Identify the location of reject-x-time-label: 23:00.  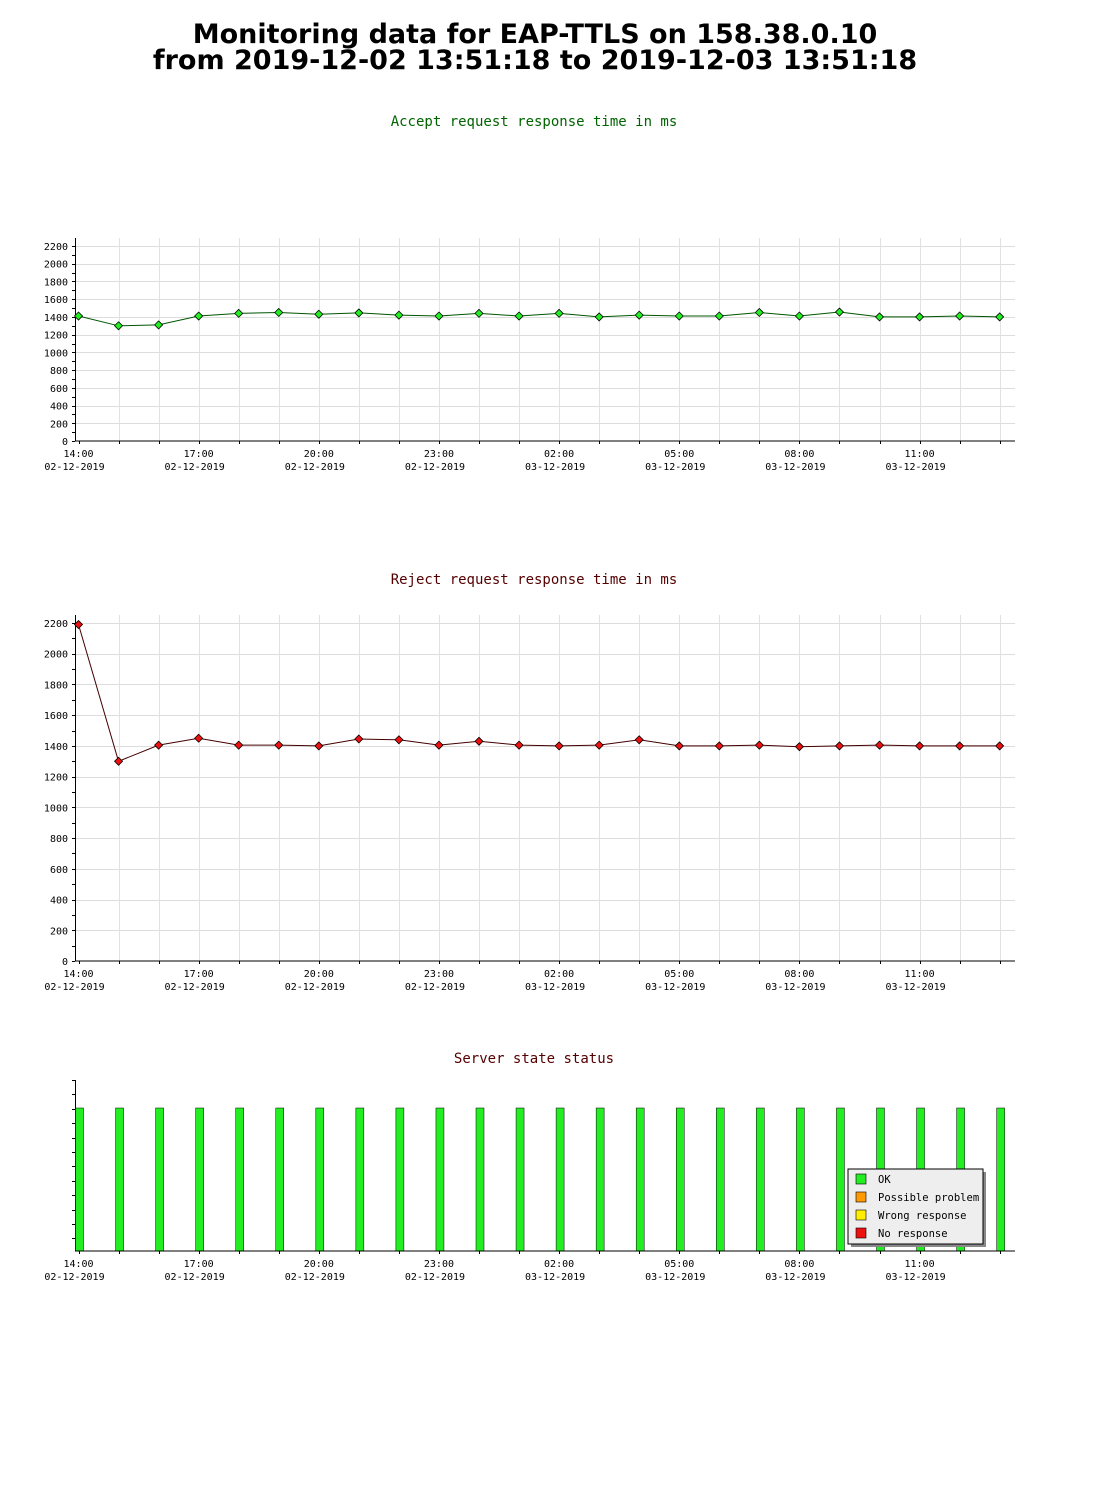
(439, 974).